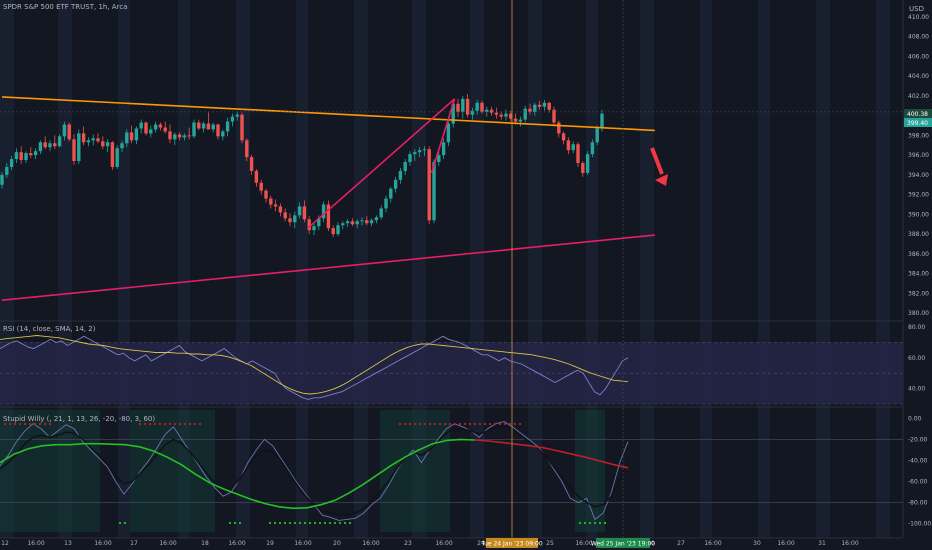 The height and width of the screenshot is (550, 932). I want to click on time-tick: 27, so click(681, 543).